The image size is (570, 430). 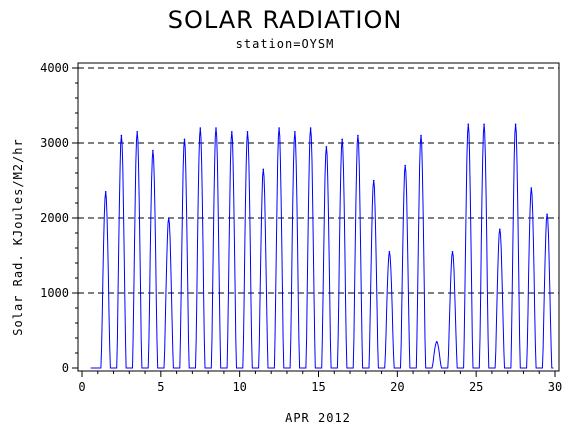 I want to click on x-tick-label: 5, so click(x=160, y=387).